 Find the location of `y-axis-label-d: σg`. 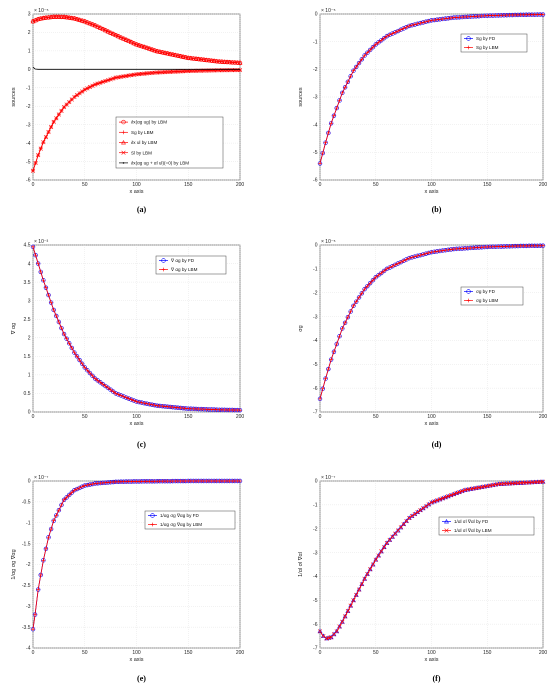

y-axis-label-d: σg is located at coordinates (301, 328).